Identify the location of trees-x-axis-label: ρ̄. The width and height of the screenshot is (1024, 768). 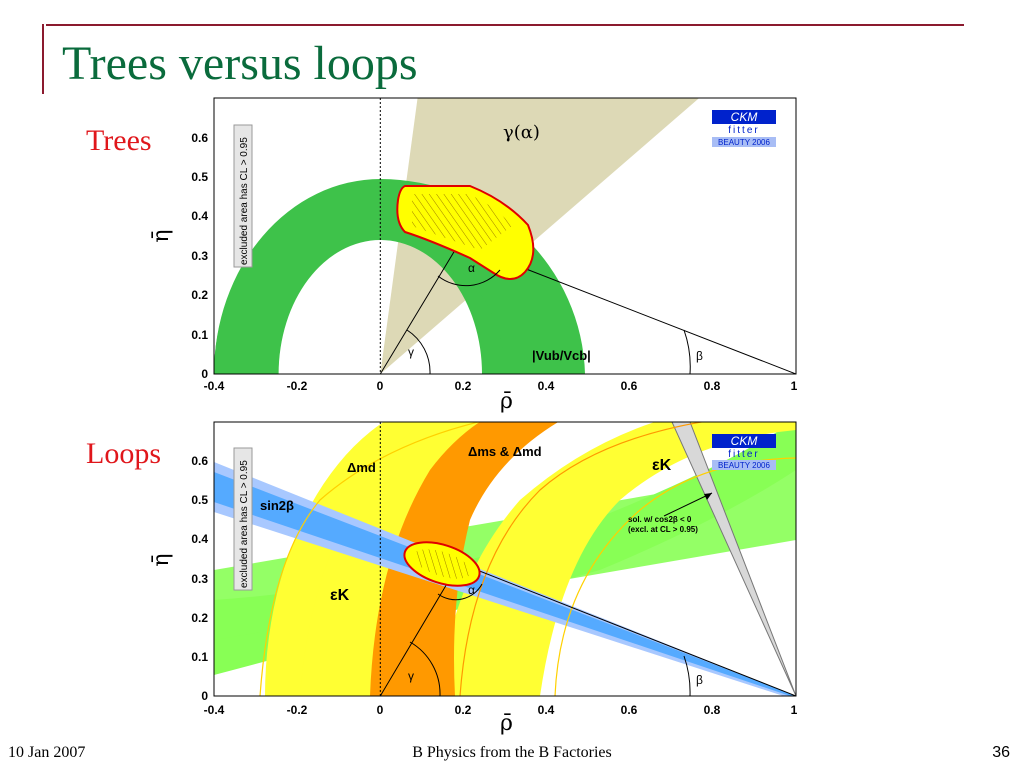
(506, 401).